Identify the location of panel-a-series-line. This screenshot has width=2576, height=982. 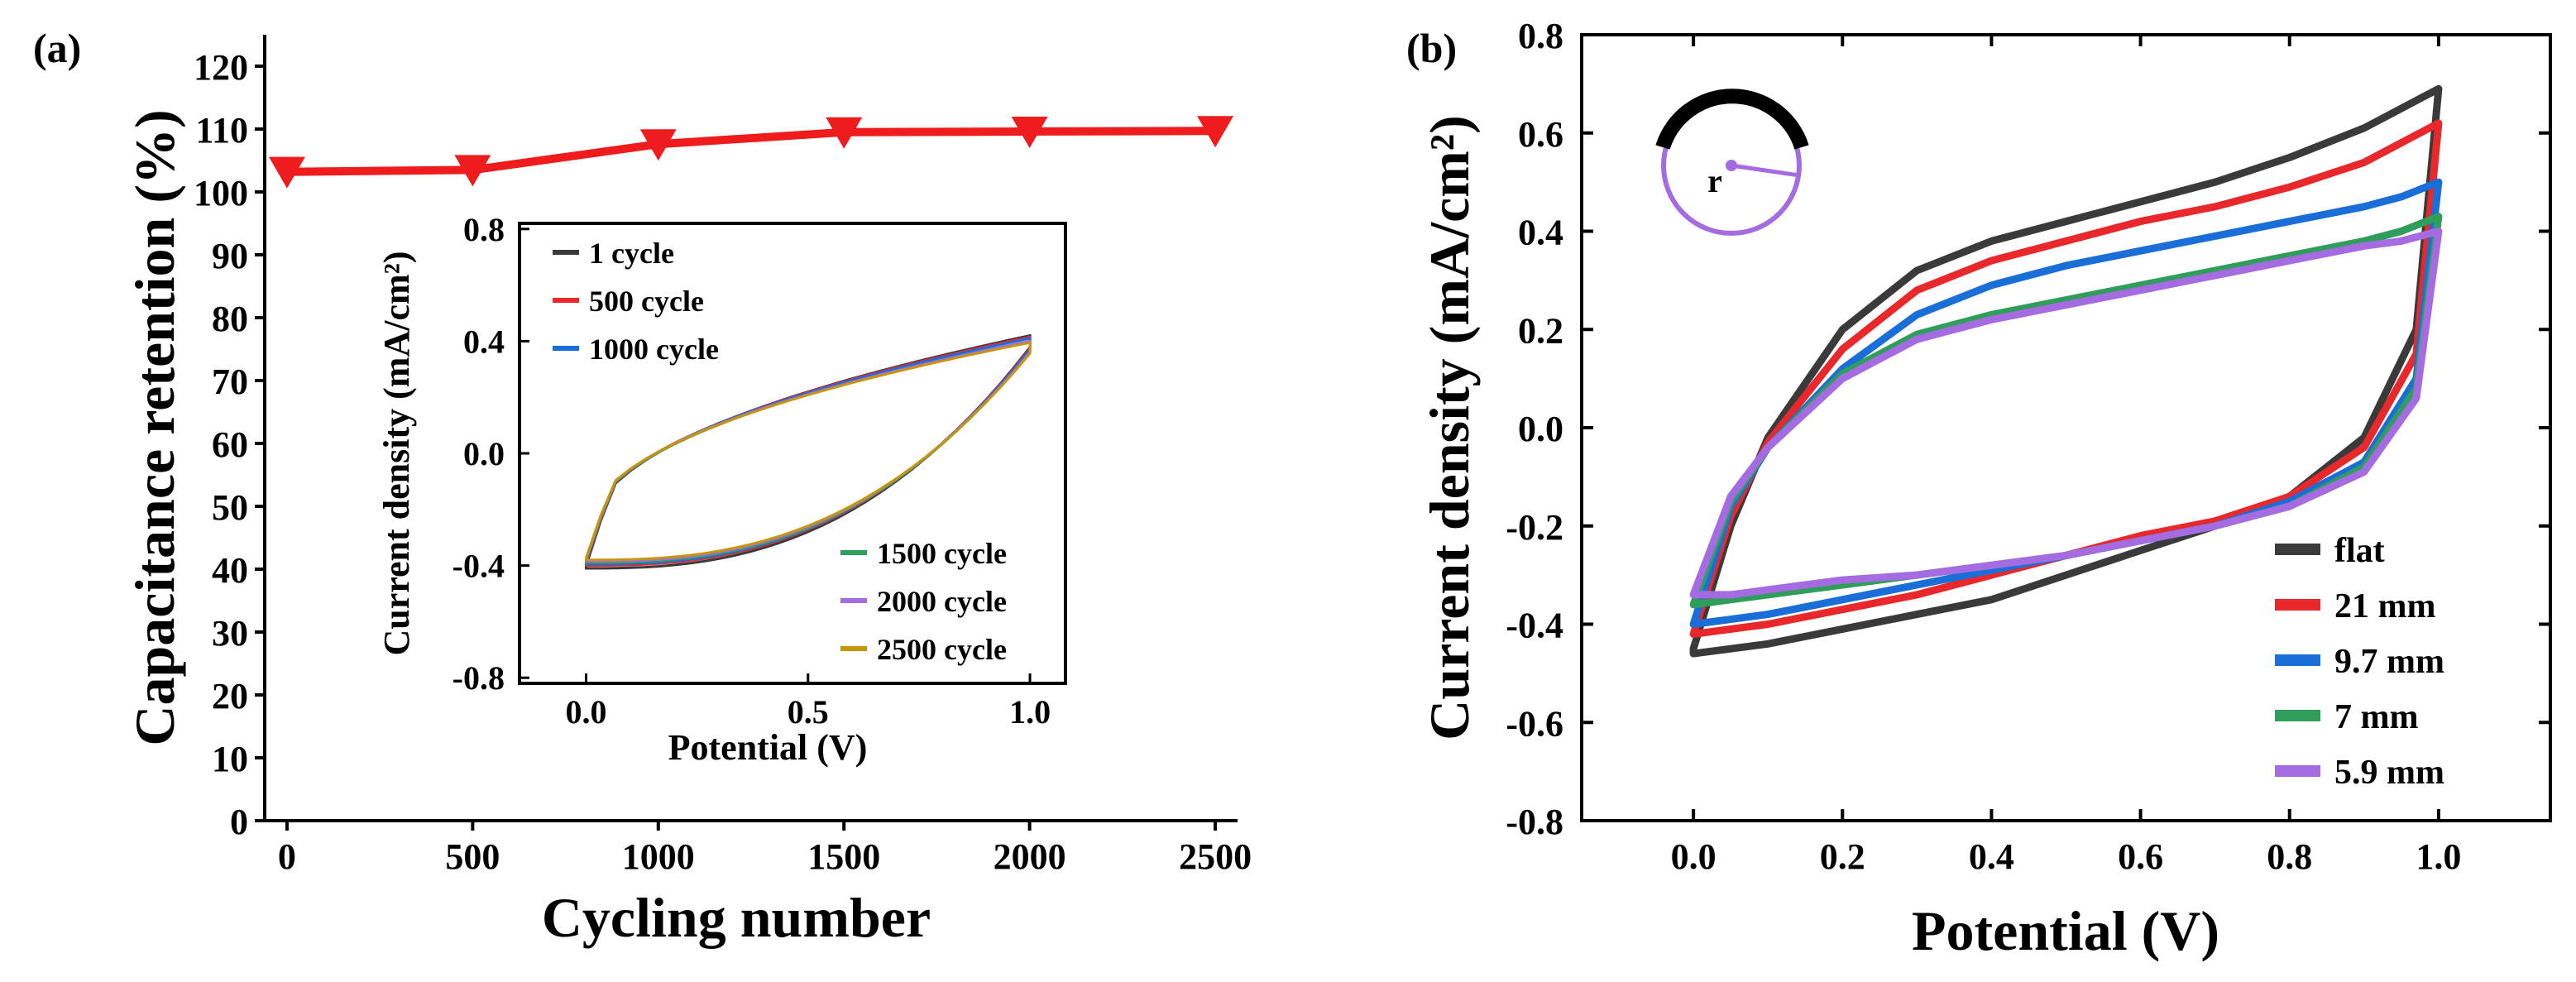
(751, 151).